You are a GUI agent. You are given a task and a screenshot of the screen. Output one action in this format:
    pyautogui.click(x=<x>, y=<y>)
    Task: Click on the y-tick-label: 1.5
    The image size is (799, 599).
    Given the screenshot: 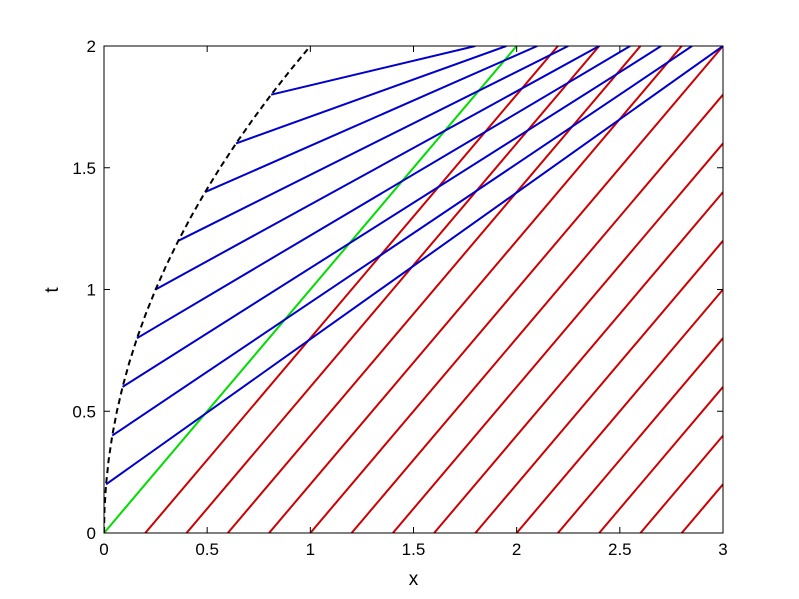 What is the action you would take?
    pyautogui.click(x=84, y=168)
    